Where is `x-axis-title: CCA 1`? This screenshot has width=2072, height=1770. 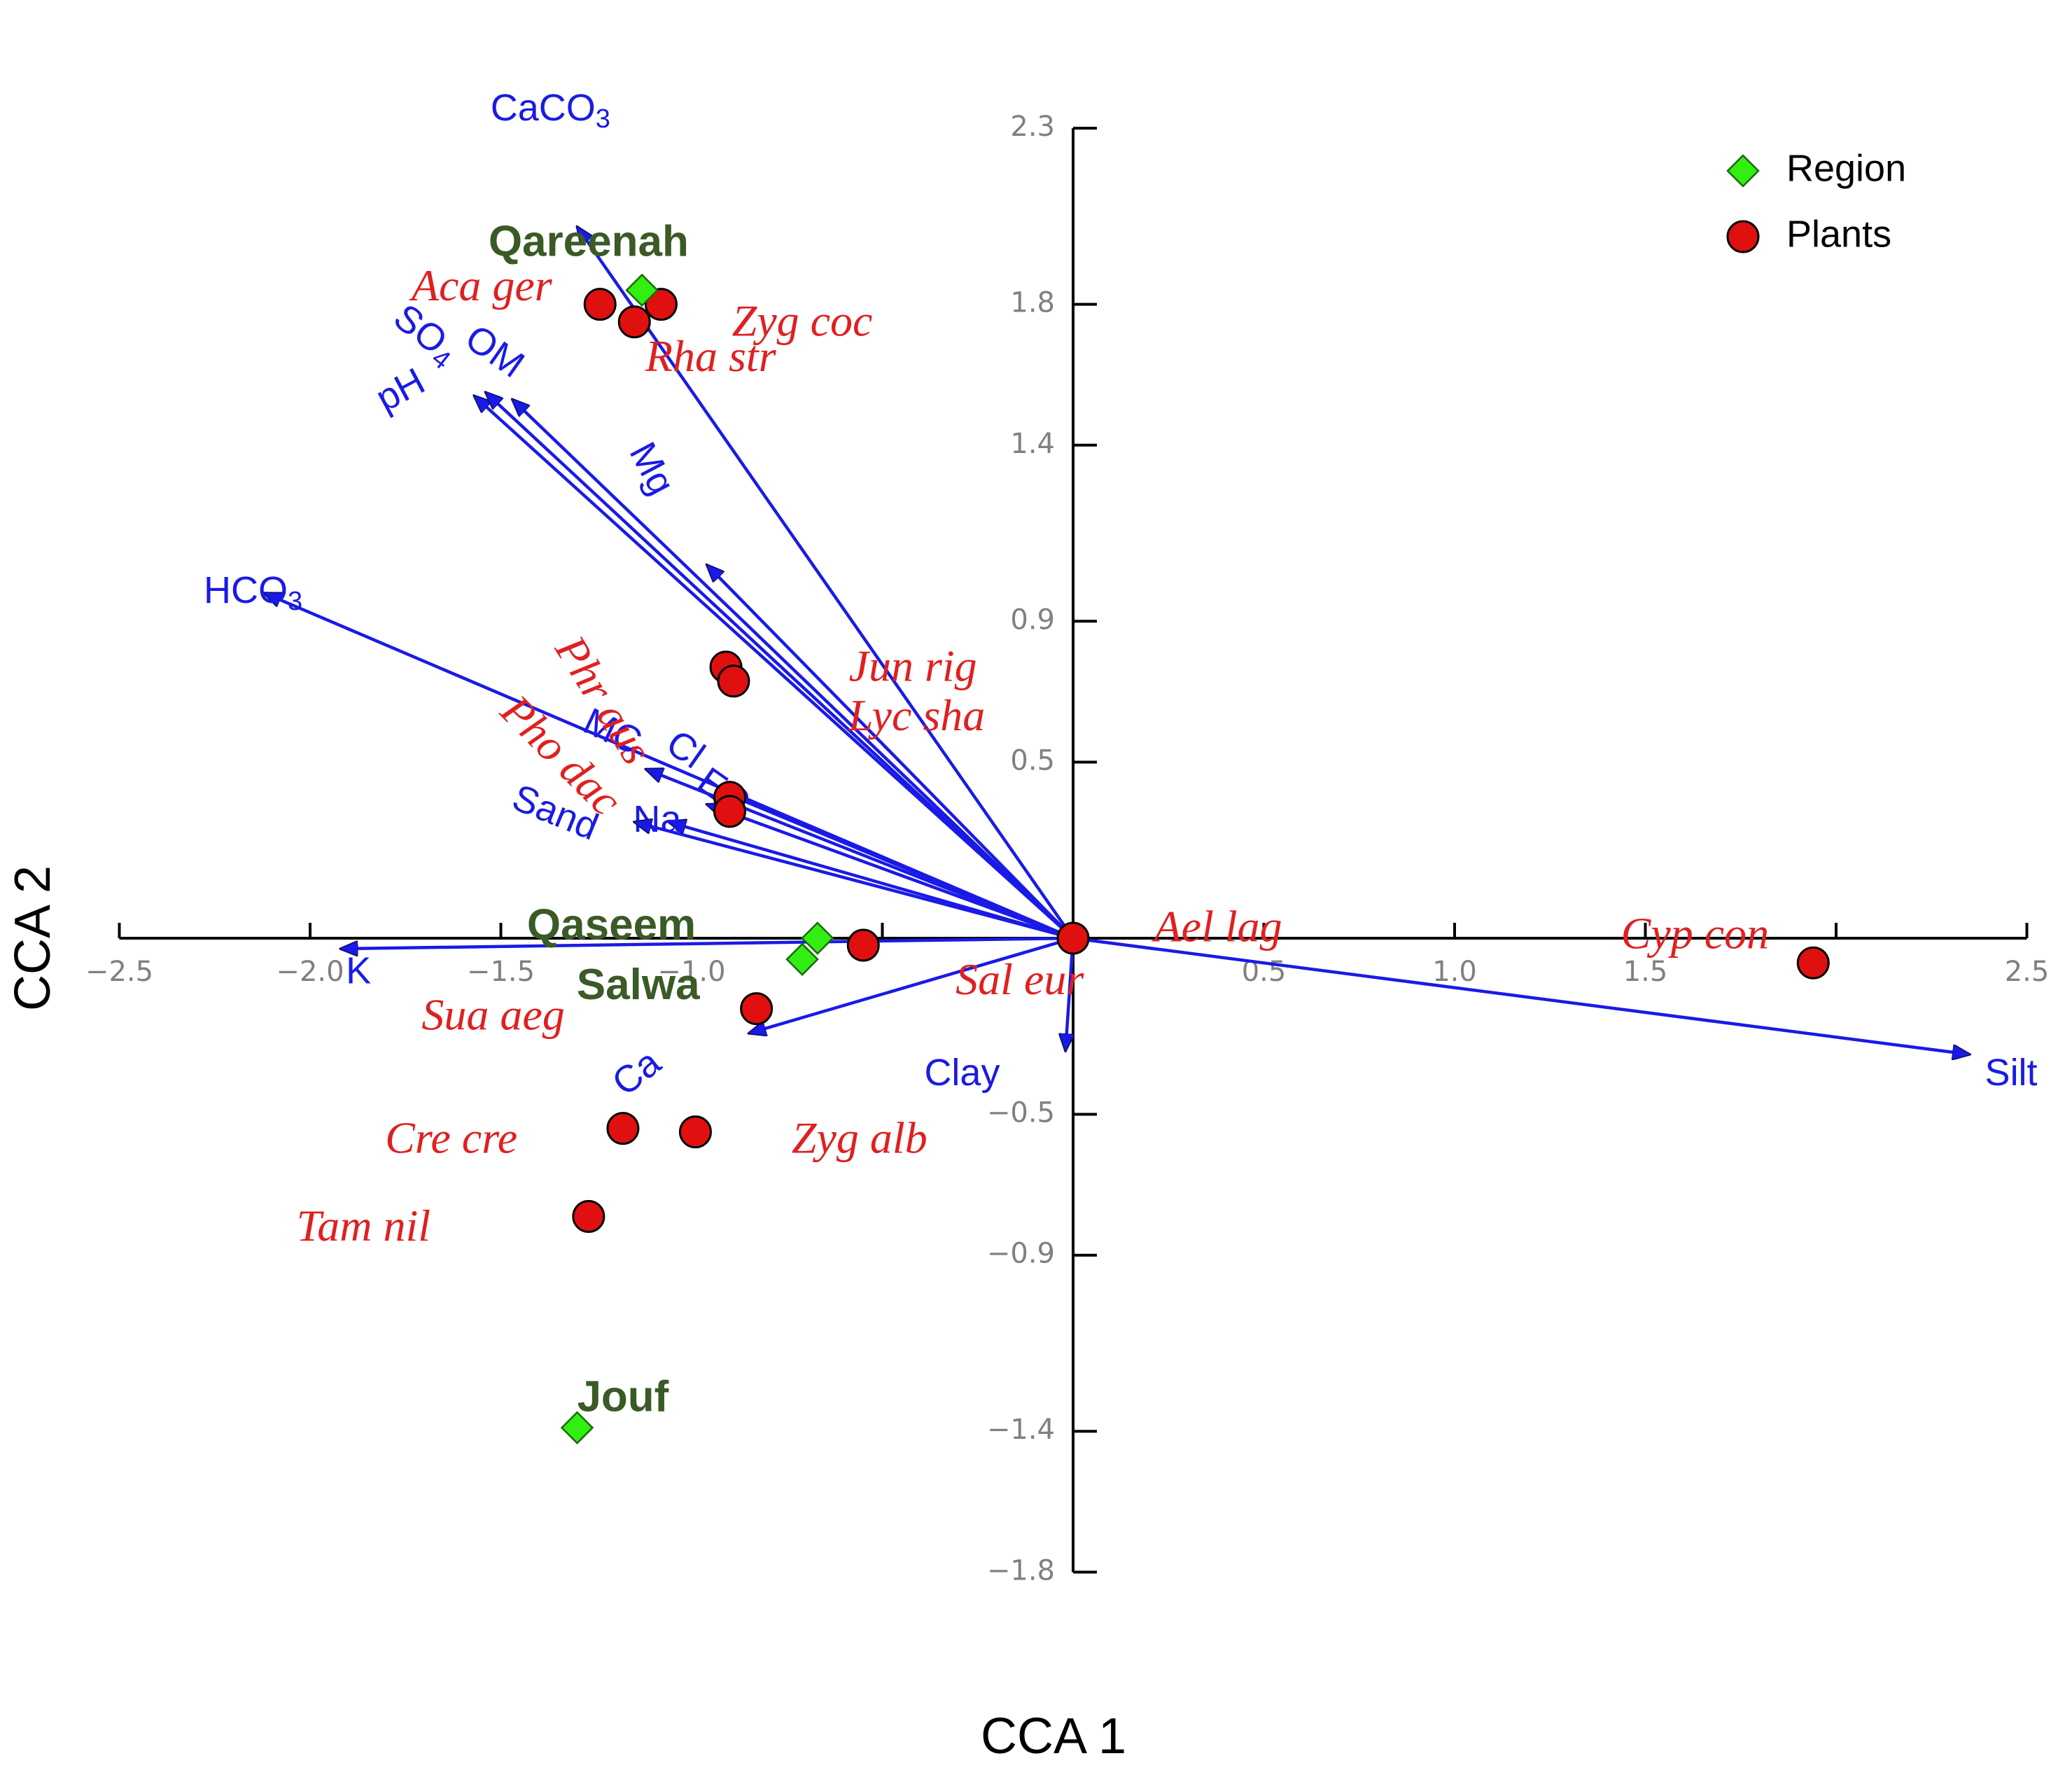 x-axis-title: CCA 1 is located at coordinates (1053, 1736).